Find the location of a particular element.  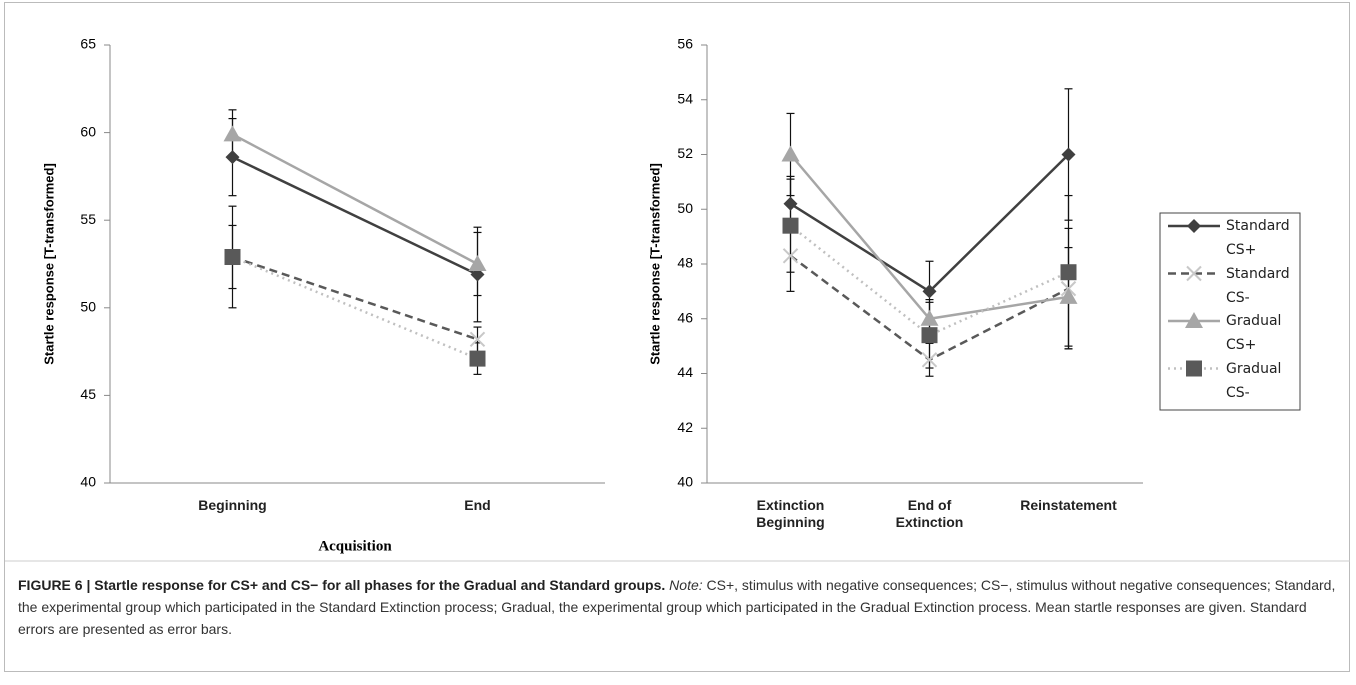

x-tick-label: End of Extinction is located at coordinates (929, 513).